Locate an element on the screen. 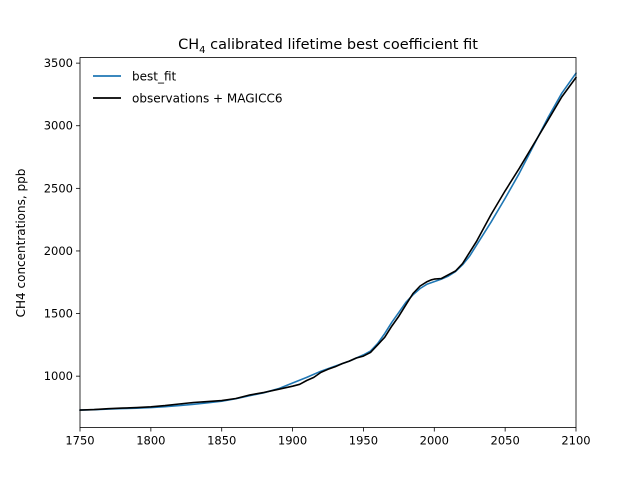 This screenshot has height=480, width=640. y-tick-label: 2000 is located at coordinates (58, 251).